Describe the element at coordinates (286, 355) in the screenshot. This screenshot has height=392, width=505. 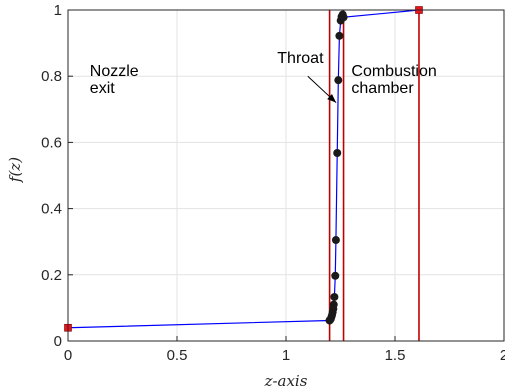
I see `x-tick-label: 1` at that location.